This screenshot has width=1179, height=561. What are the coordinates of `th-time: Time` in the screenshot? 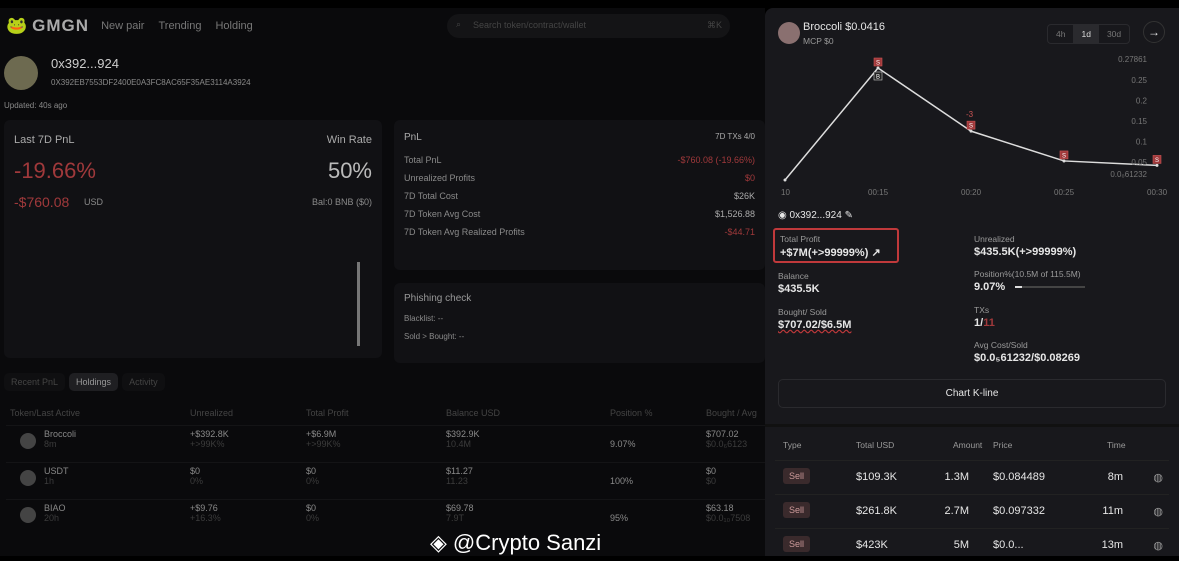 It's located at (1116, 445).